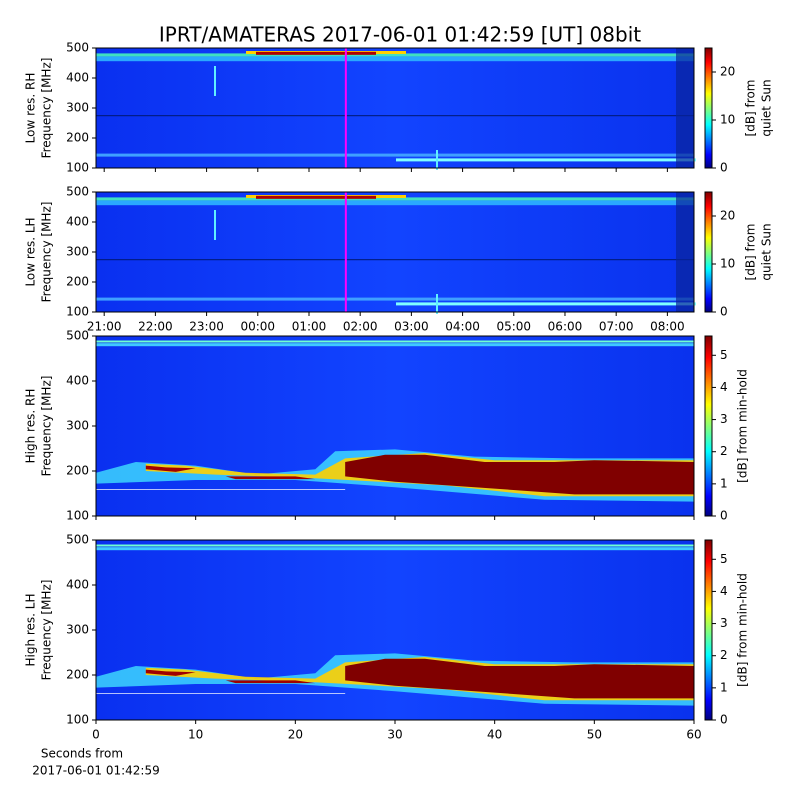 Image resolution: width=800 pixels, height=800 pixels. Describe the element at coordinates (360, 327) in the screenshot. I see `x-tick-label: 02:00` at that location.